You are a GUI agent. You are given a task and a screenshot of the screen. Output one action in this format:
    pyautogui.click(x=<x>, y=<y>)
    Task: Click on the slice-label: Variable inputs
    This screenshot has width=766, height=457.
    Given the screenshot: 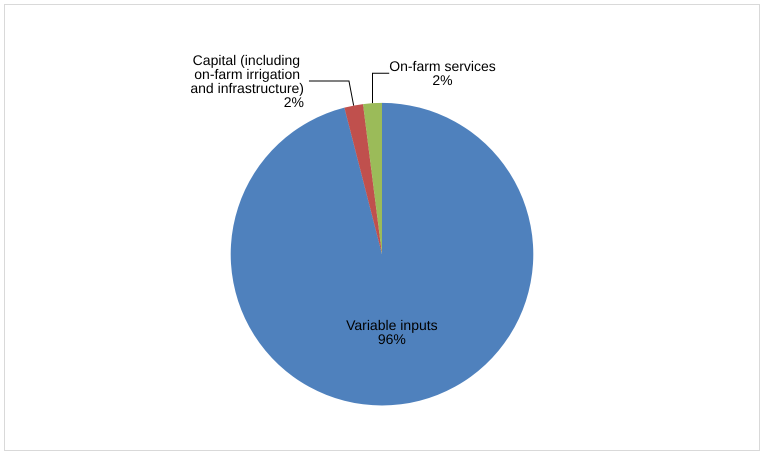 What is the action you would take?
    pyautogui.click(x=392, y=325)
    